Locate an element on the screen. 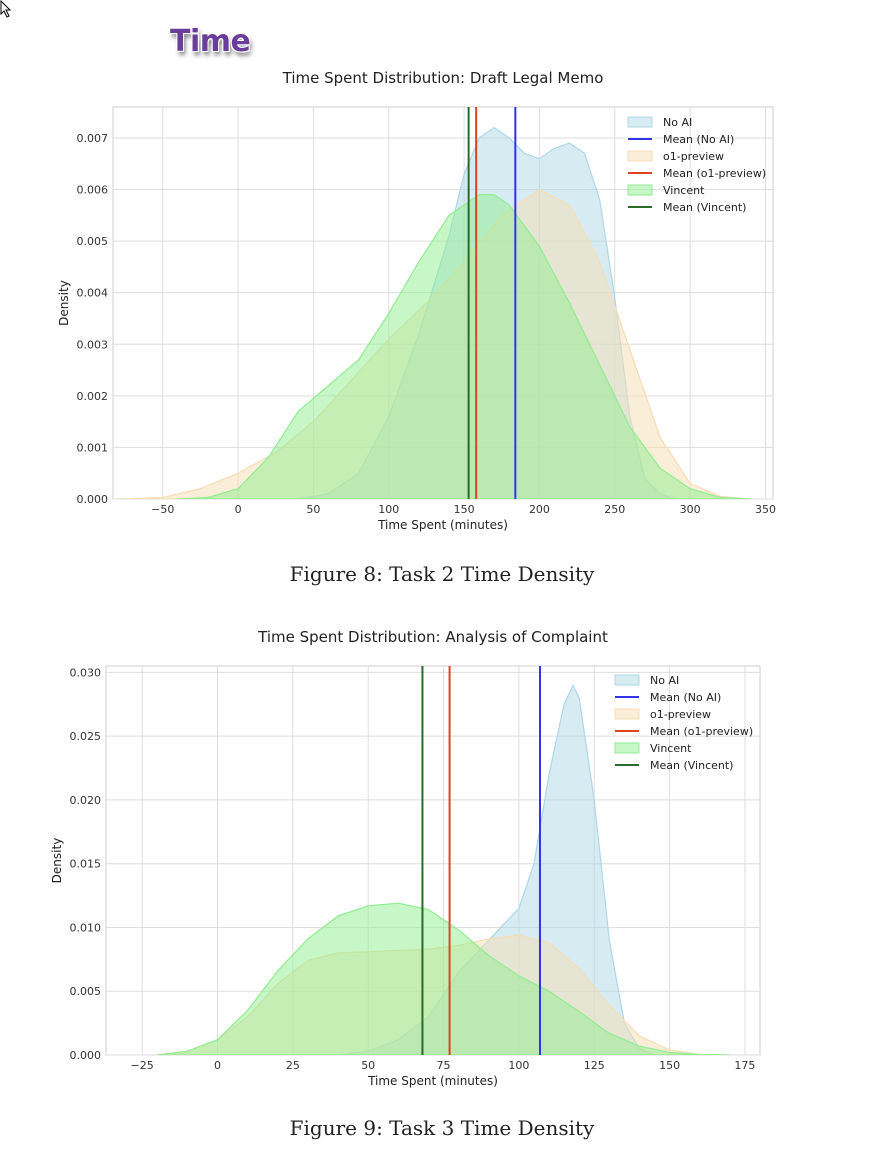 The width and height of the screenshot is (884, 1150). figure-caption-task3: Figure 9: Task 3 Time Density is located at coordinates (442, 1128).